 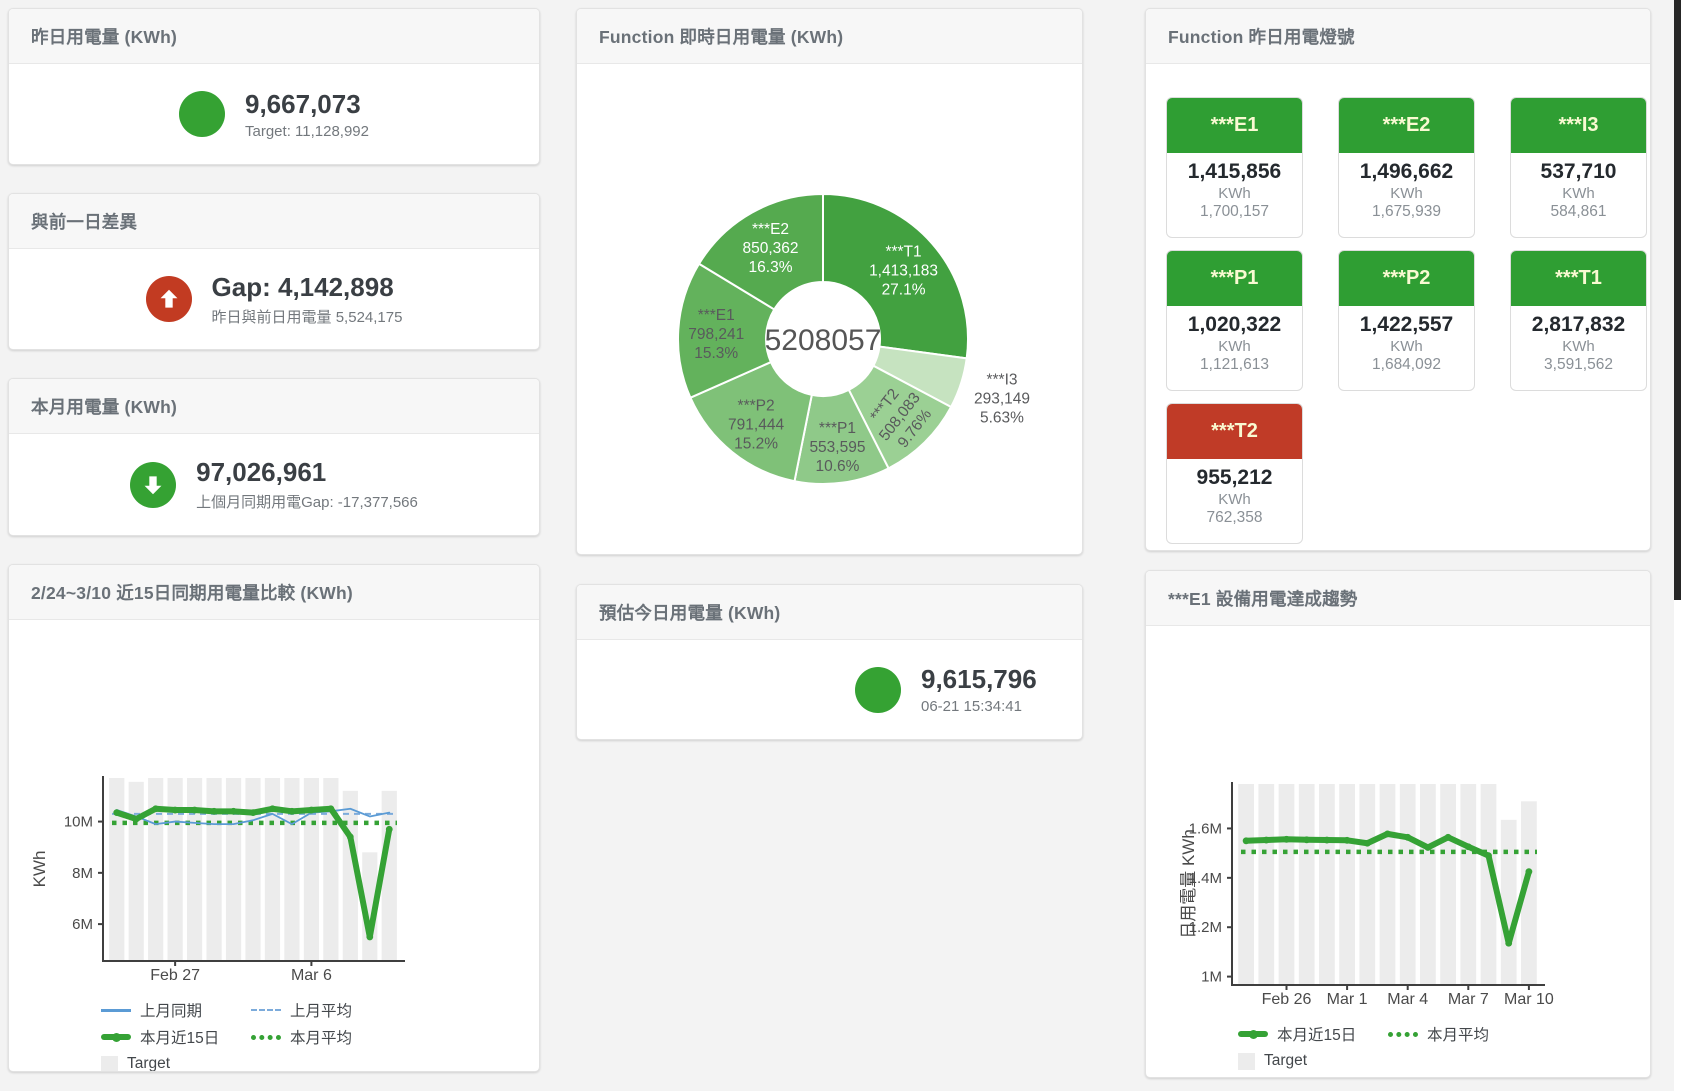 What do you see at coordinates (1578, 167) in the screenshot?
I see `light-tile: ***I3 537,710 KWh 584,861` at bounding box center [1578, 167].